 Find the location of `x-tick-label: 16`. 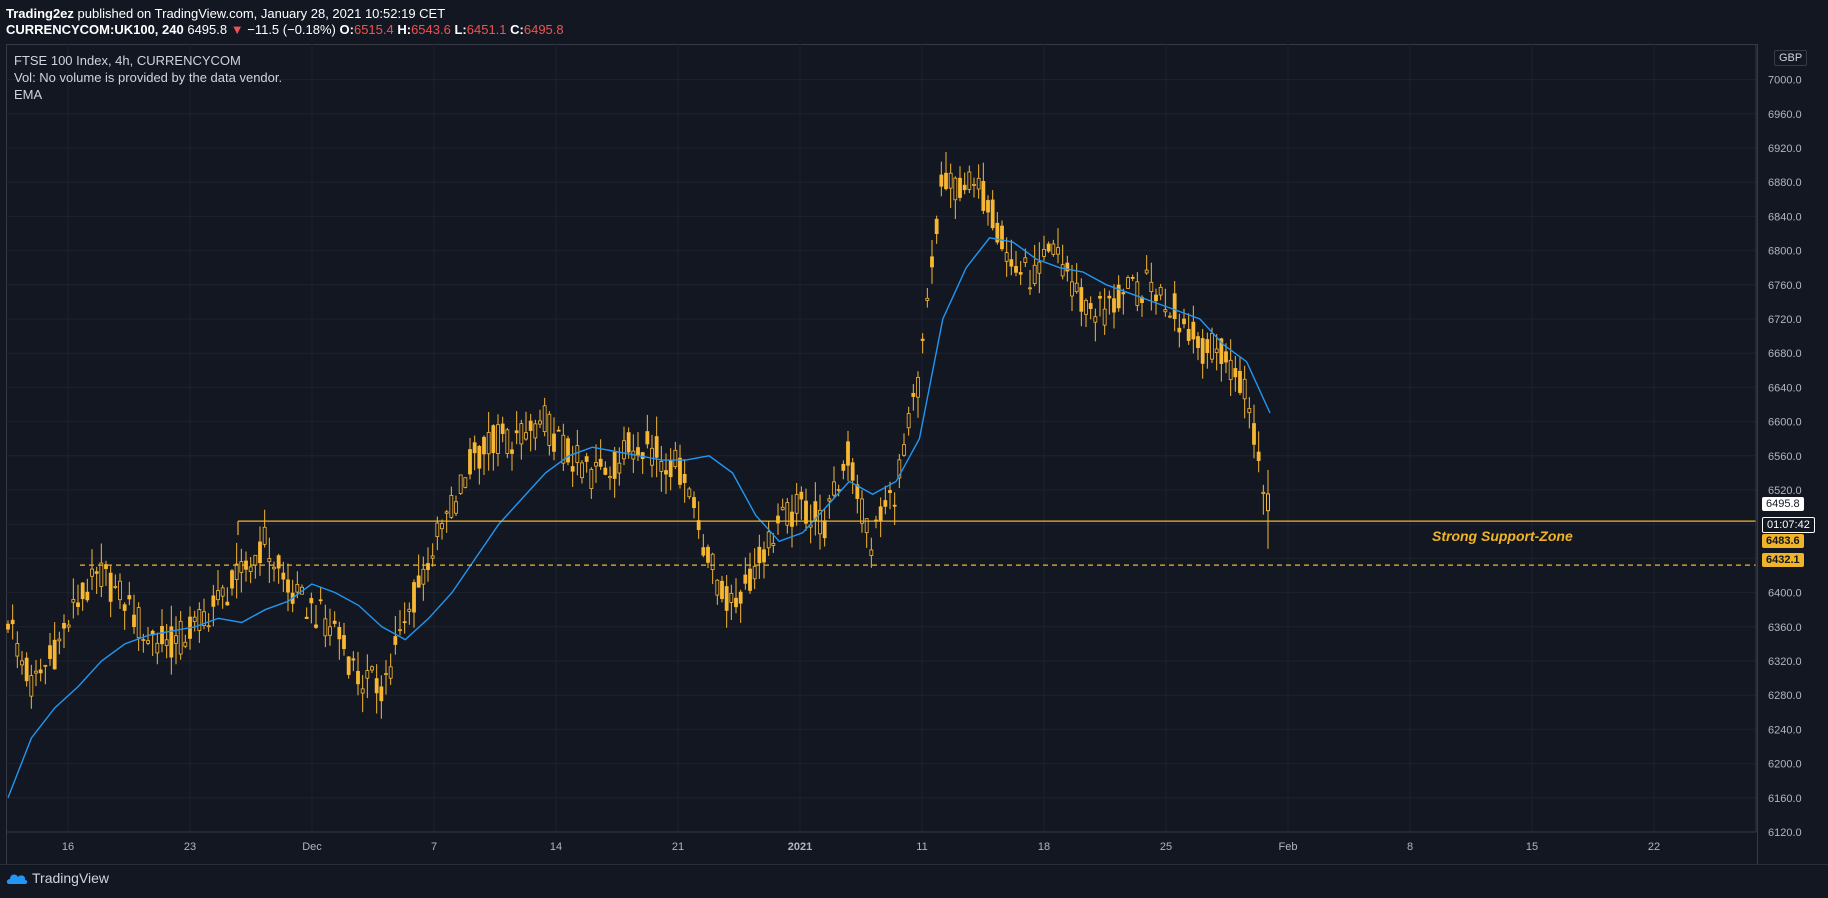

x-tick-label: 16 is located at coordinates (68, 847).